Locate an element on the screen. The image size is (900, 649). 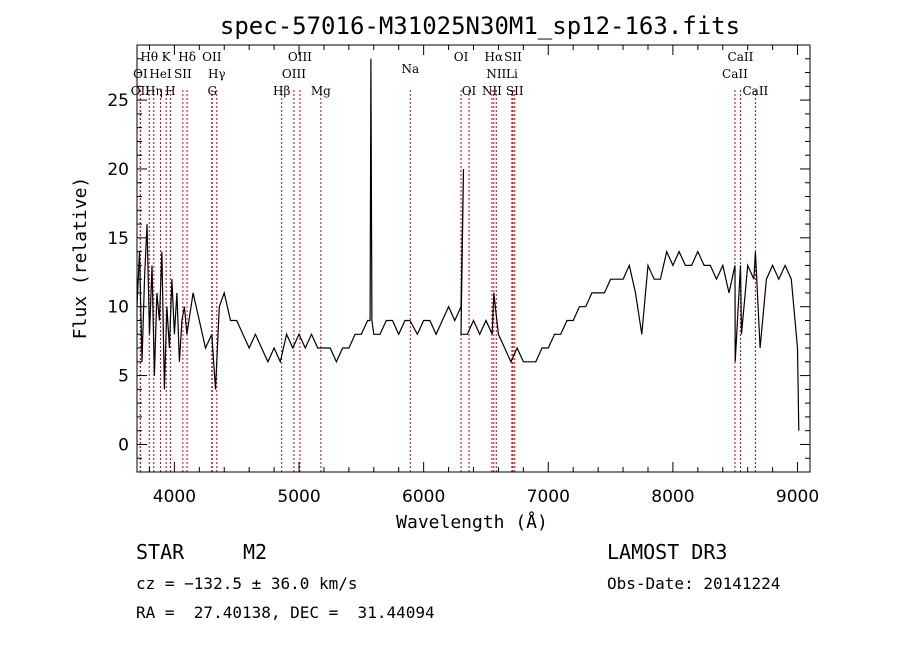
line-marker-label: Hθ is located at coordinates (149, 57).